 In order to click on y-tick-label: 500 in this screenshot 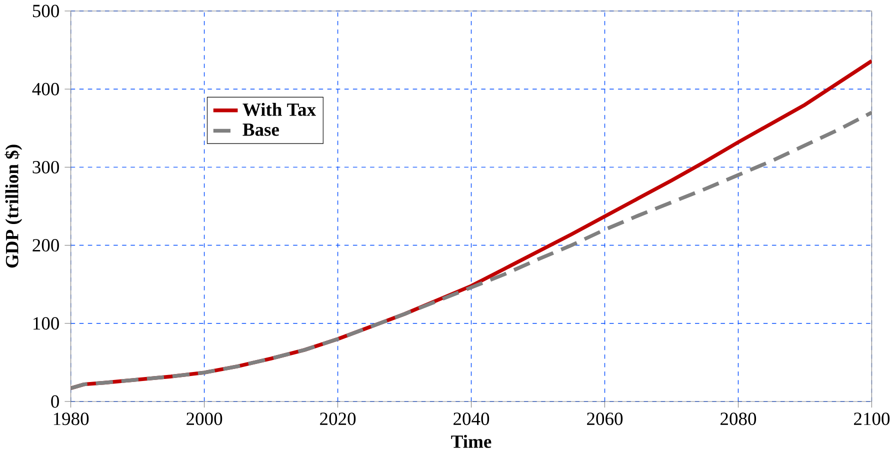, I will do `click(45, 11)`.